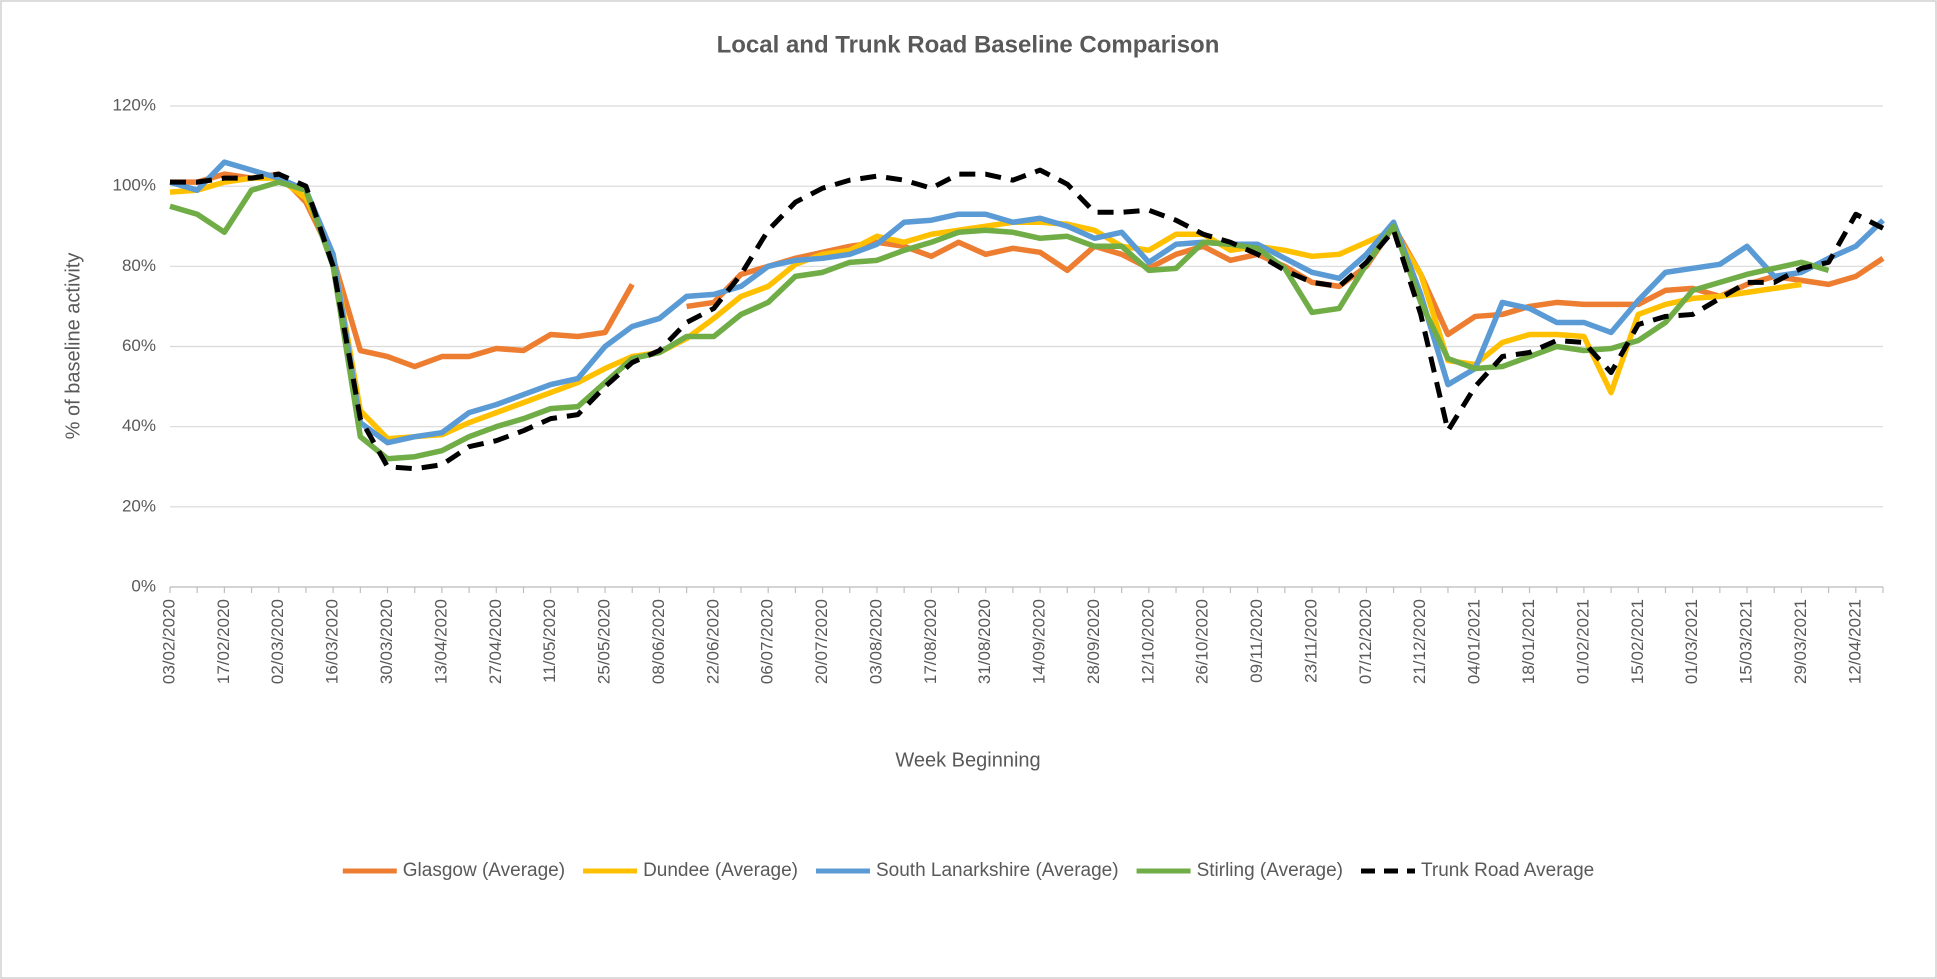  What do you see at coordinates (967, 760) in the screenshot?
I see `x-axis-title: Week Beginning` at bounding box center [967, 760].